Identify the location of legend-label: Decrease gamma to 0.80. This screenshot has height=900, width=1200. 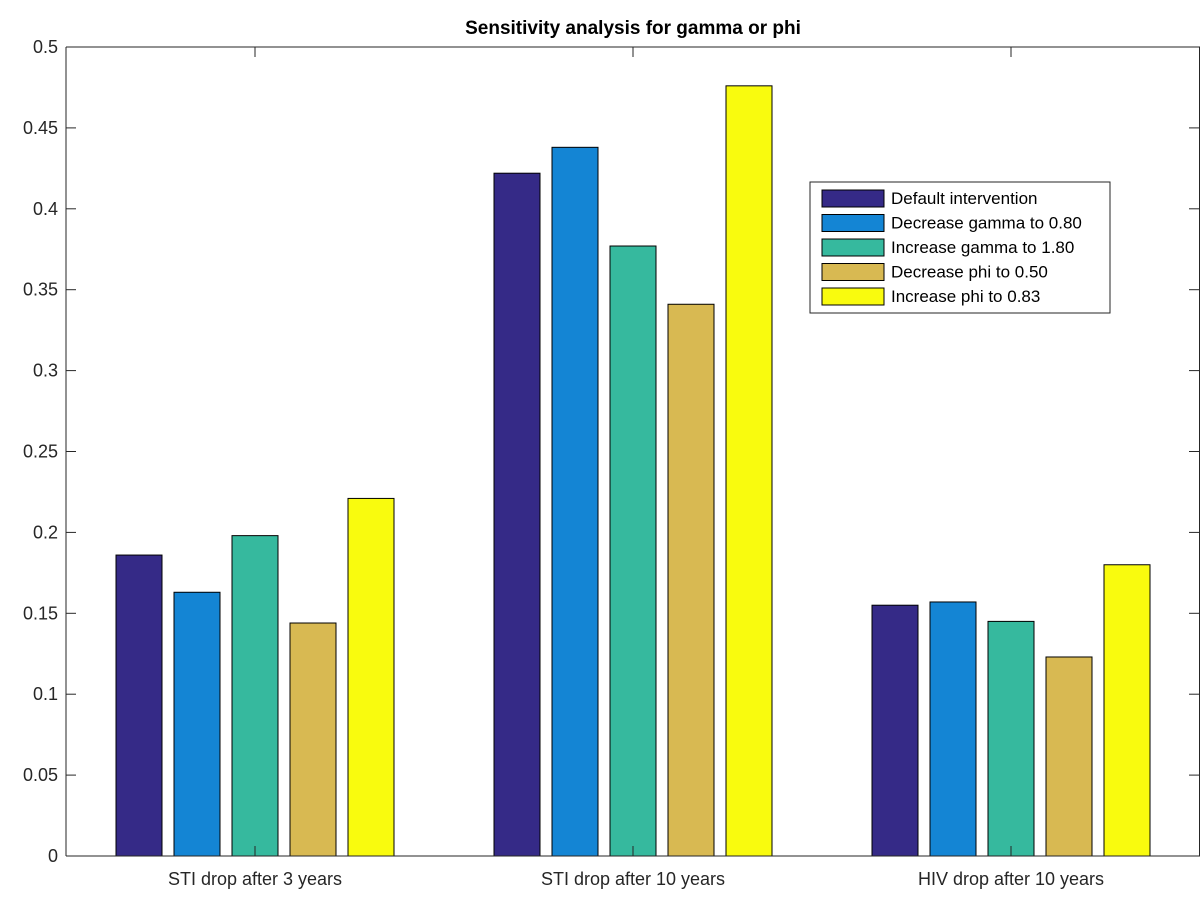
(986, 223).